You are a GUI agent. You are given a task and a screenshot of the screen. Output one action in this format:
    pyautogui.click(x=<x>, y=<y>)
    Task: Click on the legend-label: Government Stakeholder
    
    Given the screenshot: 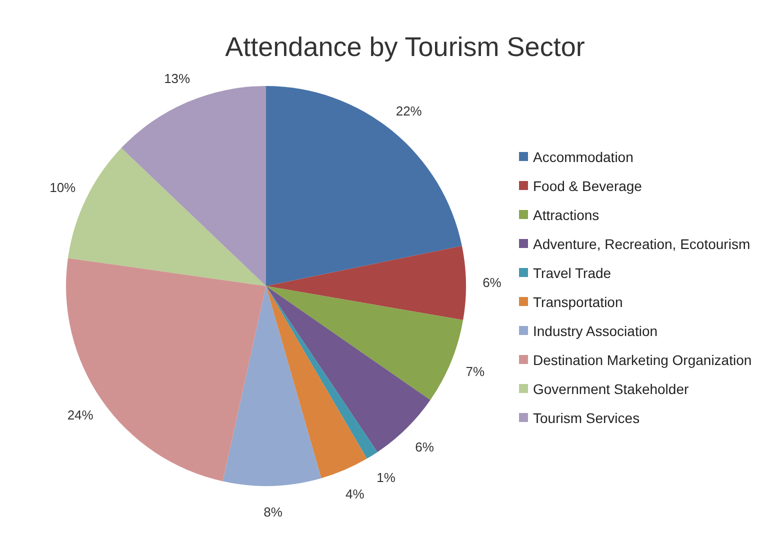 What is the action you would take?
    pyautogui.click(x=611, y=388)
    